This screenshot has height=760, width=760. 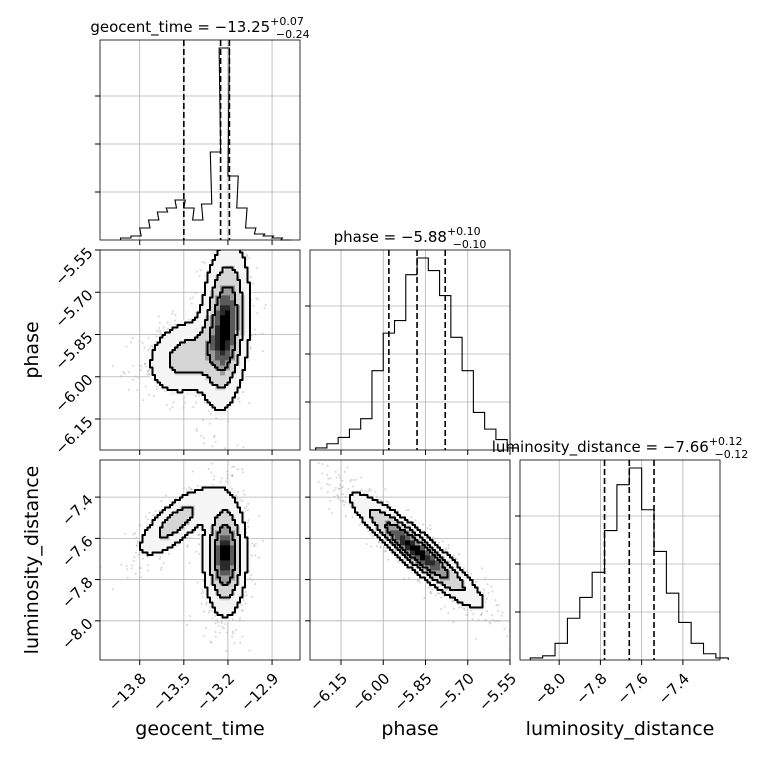 What do you see at coordinates (32, 349) in the screenshot?
I see `y-axis-label: phase` at bounding box center [32, 349].